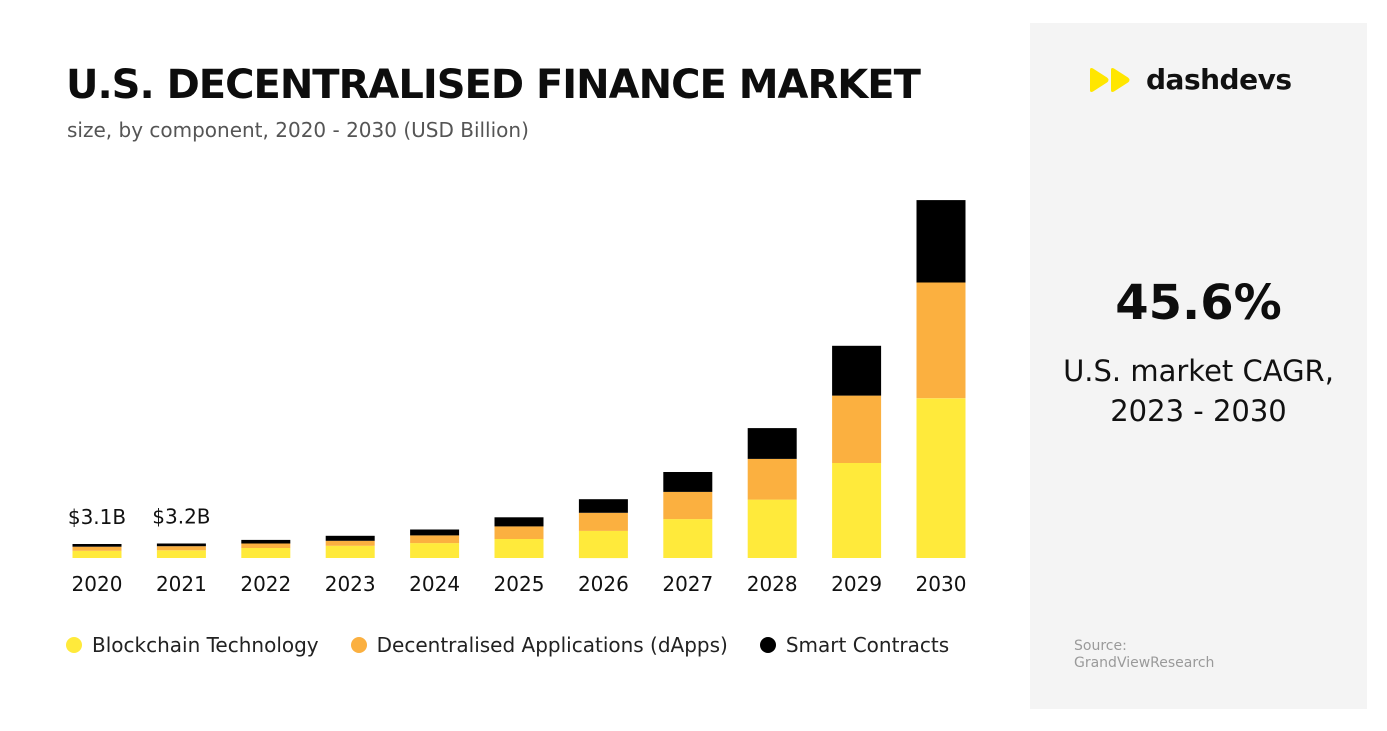 The height and width of the screenshot is (731, 1387). Describe the element at coordinates (552, 645) in the screenshot. I see `legend-label-dapps: Decentralised Applications (dApps)` at that location.